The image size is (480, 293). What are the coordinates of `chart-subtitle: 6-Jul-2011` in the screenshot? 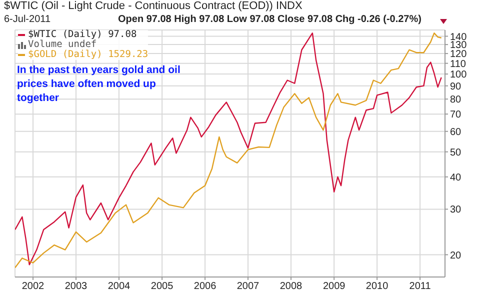 It's located at (27, 19).